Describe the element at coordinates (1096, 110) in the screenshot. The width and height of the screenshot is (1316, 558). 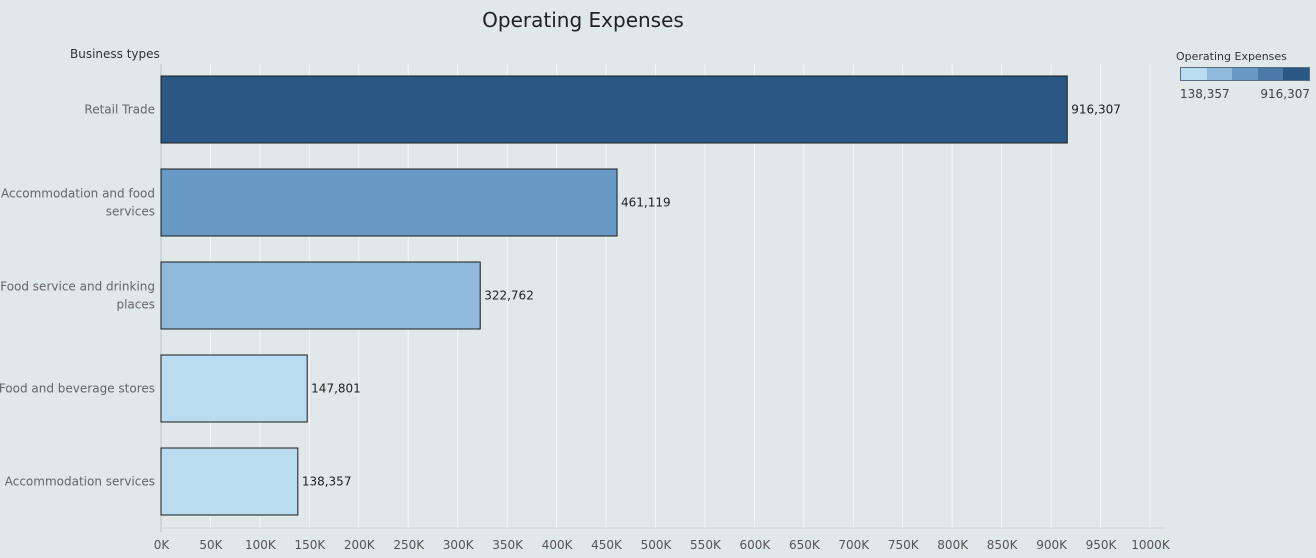
I see `data-label: 916,307` at that location.